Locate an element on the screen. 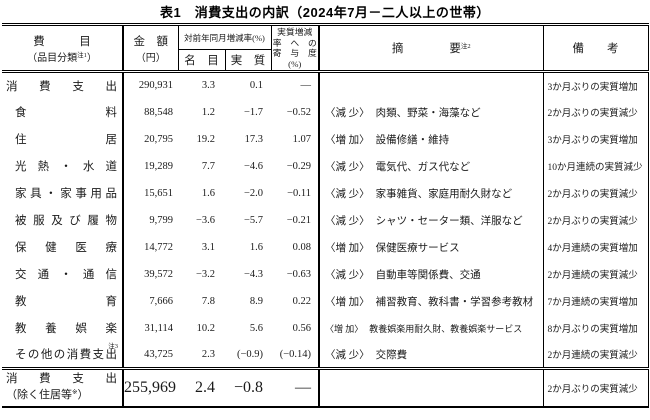 Image resolution: width=650 pixels, height=420 pixels. item-label: 消費支出 is located at coordinates (61, 379).